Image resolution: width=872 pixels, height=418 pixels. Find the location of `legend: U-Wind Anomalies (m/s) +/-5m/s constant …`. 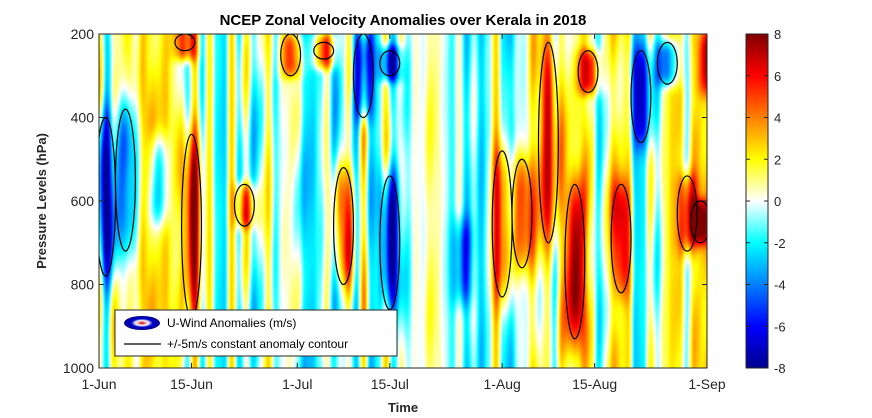

legend: U-Wind Anomalies (m/s) +/-5m/s constant … is located at coordinates (256, 333).